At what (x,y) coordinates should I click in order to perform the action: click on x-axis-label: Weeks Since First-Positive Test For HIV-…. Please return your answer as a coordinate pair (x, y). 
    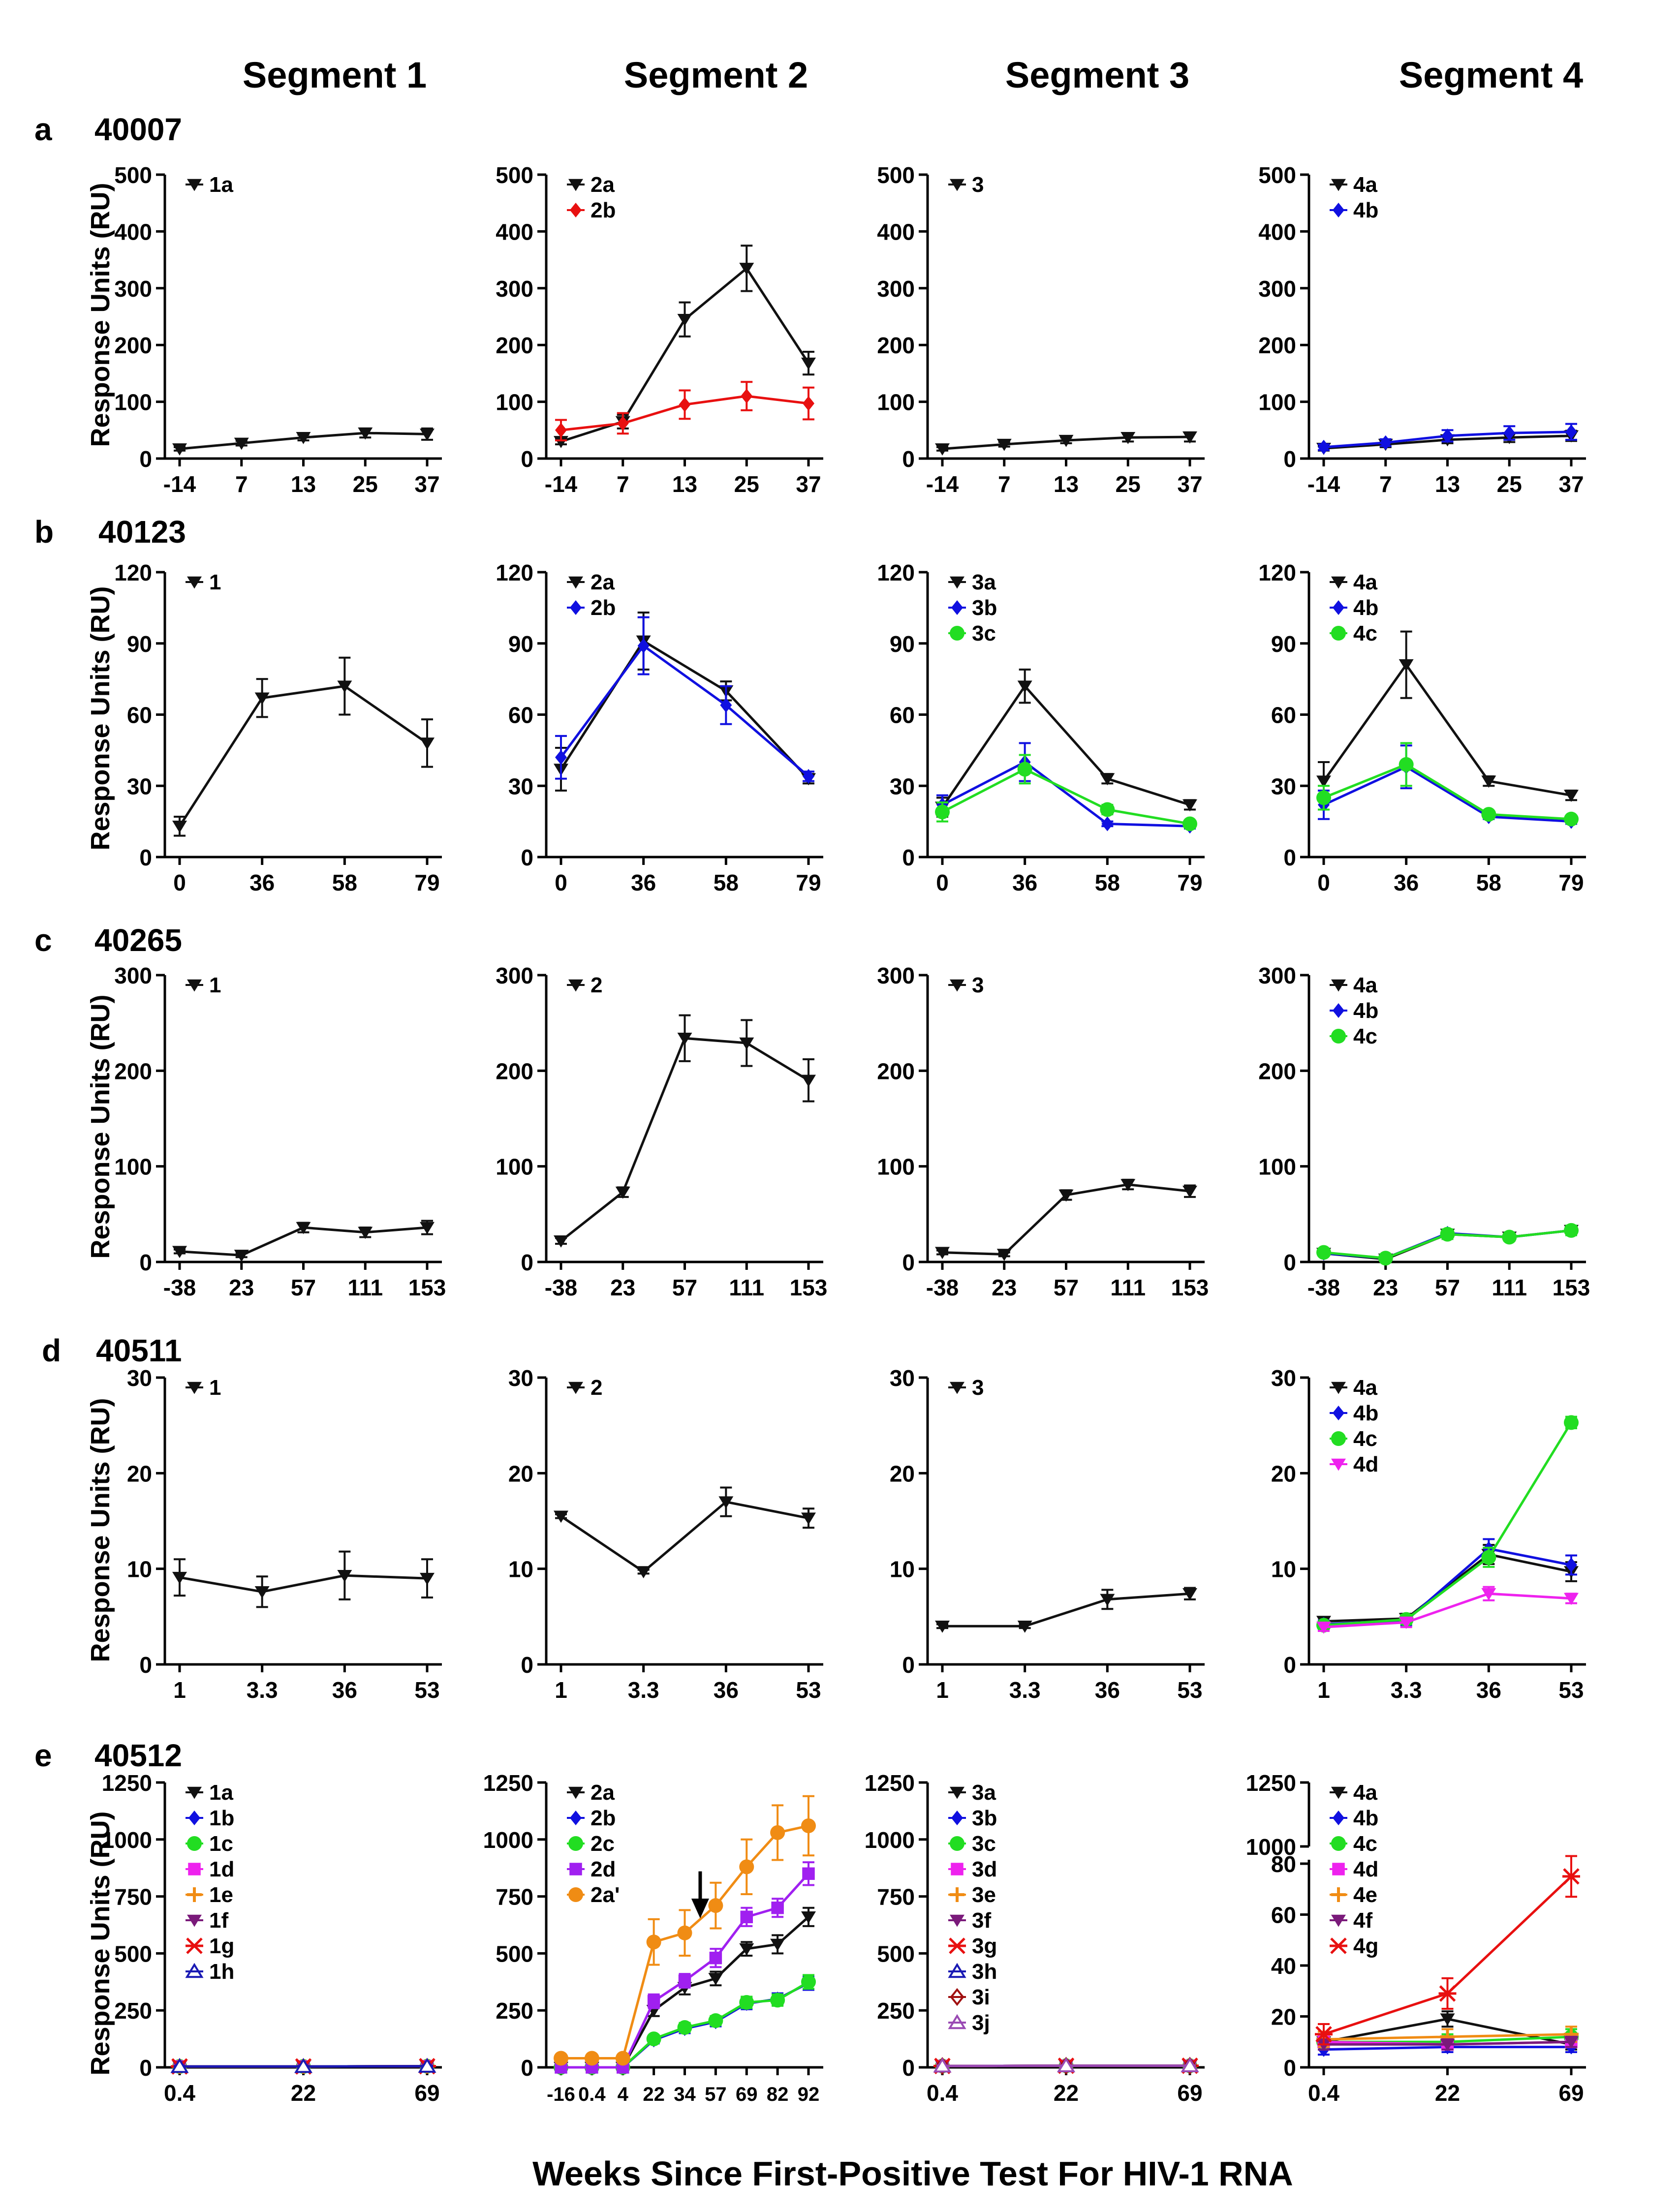
    Looking at the image, I should click on (913, 2173).